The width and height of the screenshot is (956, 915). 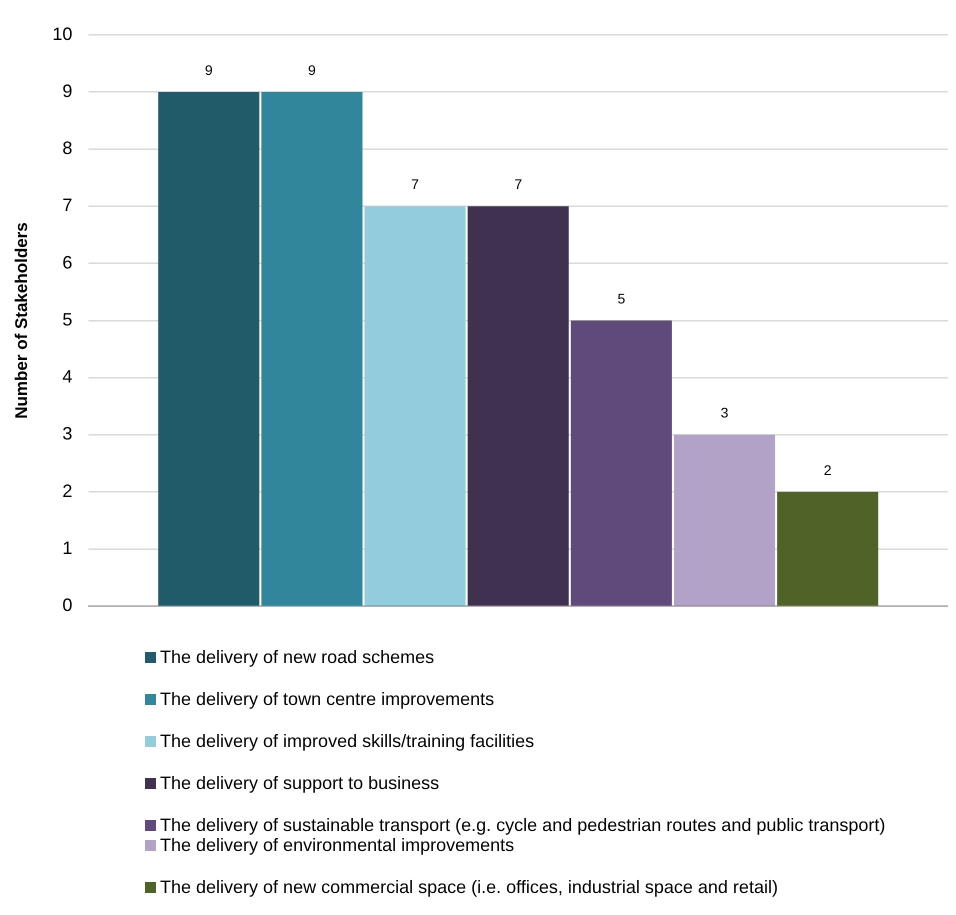 I want to click on y-tick-label: 5, so click(x=67, y=319).